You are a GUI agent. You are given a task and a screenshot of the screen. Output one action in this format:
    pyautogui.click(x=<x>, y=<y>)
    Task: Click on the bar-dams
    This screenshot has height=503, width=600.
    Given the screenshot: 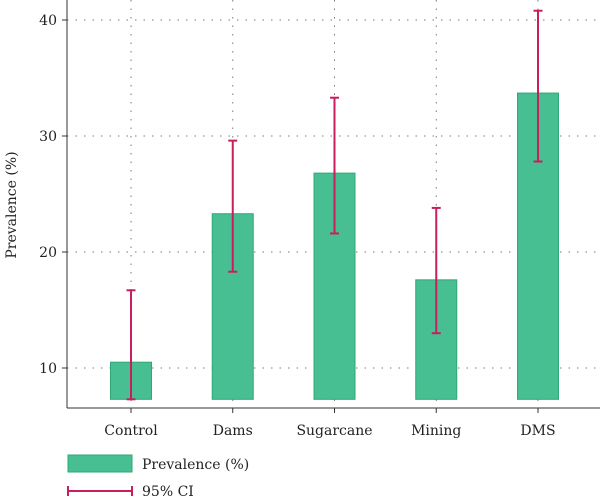 What is the action you would take?
    pyautogui.click(x=232, y=306)
    